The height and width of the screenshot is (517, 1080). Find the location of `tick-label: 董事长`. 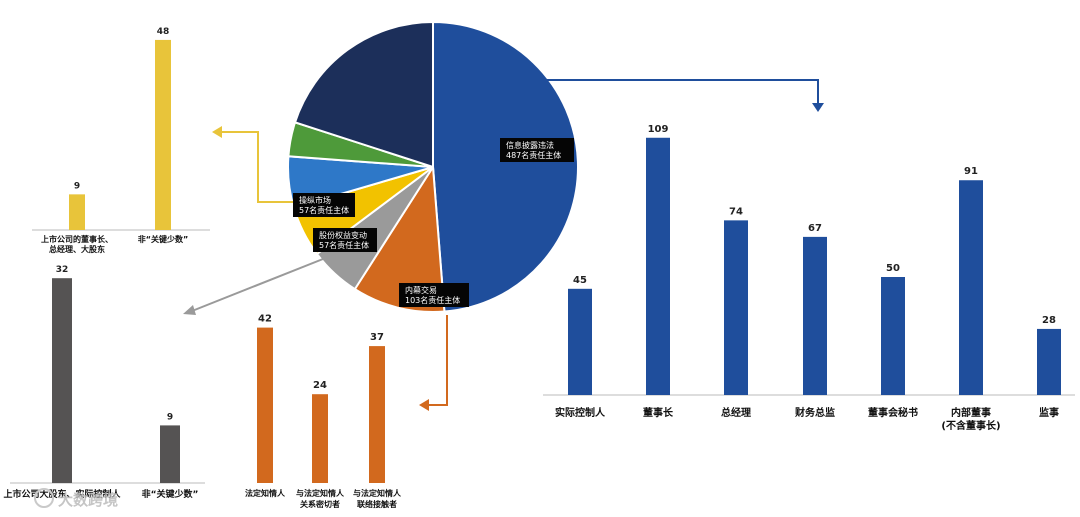

tick-label: 董事长 is located at coordinates (658, 412).